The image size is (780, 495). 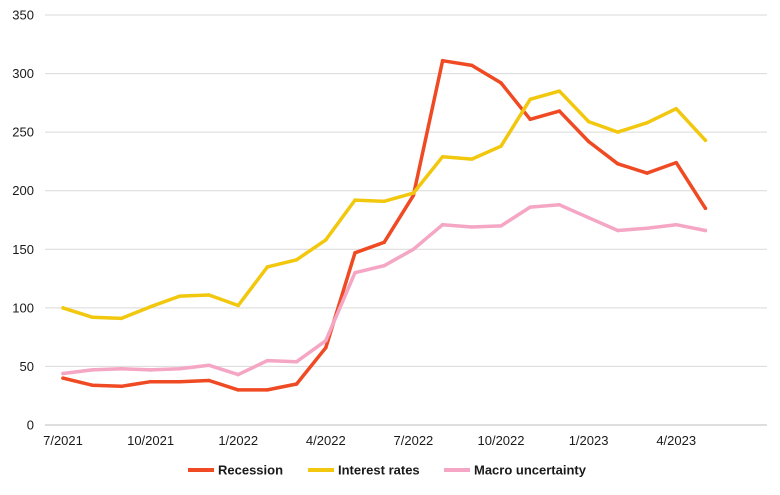 What do you see at coordinates (238, 440) in the screenshot?
I see `x-tick-label: 1/2022` at bounding box center [238, 440].